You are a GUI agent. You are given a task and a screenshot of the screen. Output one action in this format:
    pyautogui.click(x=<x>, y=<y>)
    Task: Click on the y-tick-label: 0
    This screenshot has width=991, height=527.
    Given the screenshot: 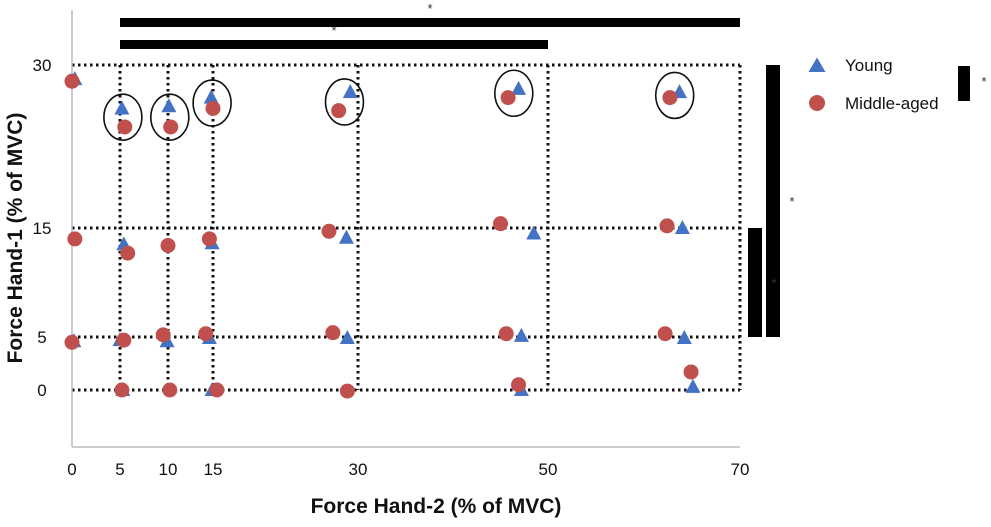 What is the action you would take?
    pyautogui.click(x=41, y=390)
    